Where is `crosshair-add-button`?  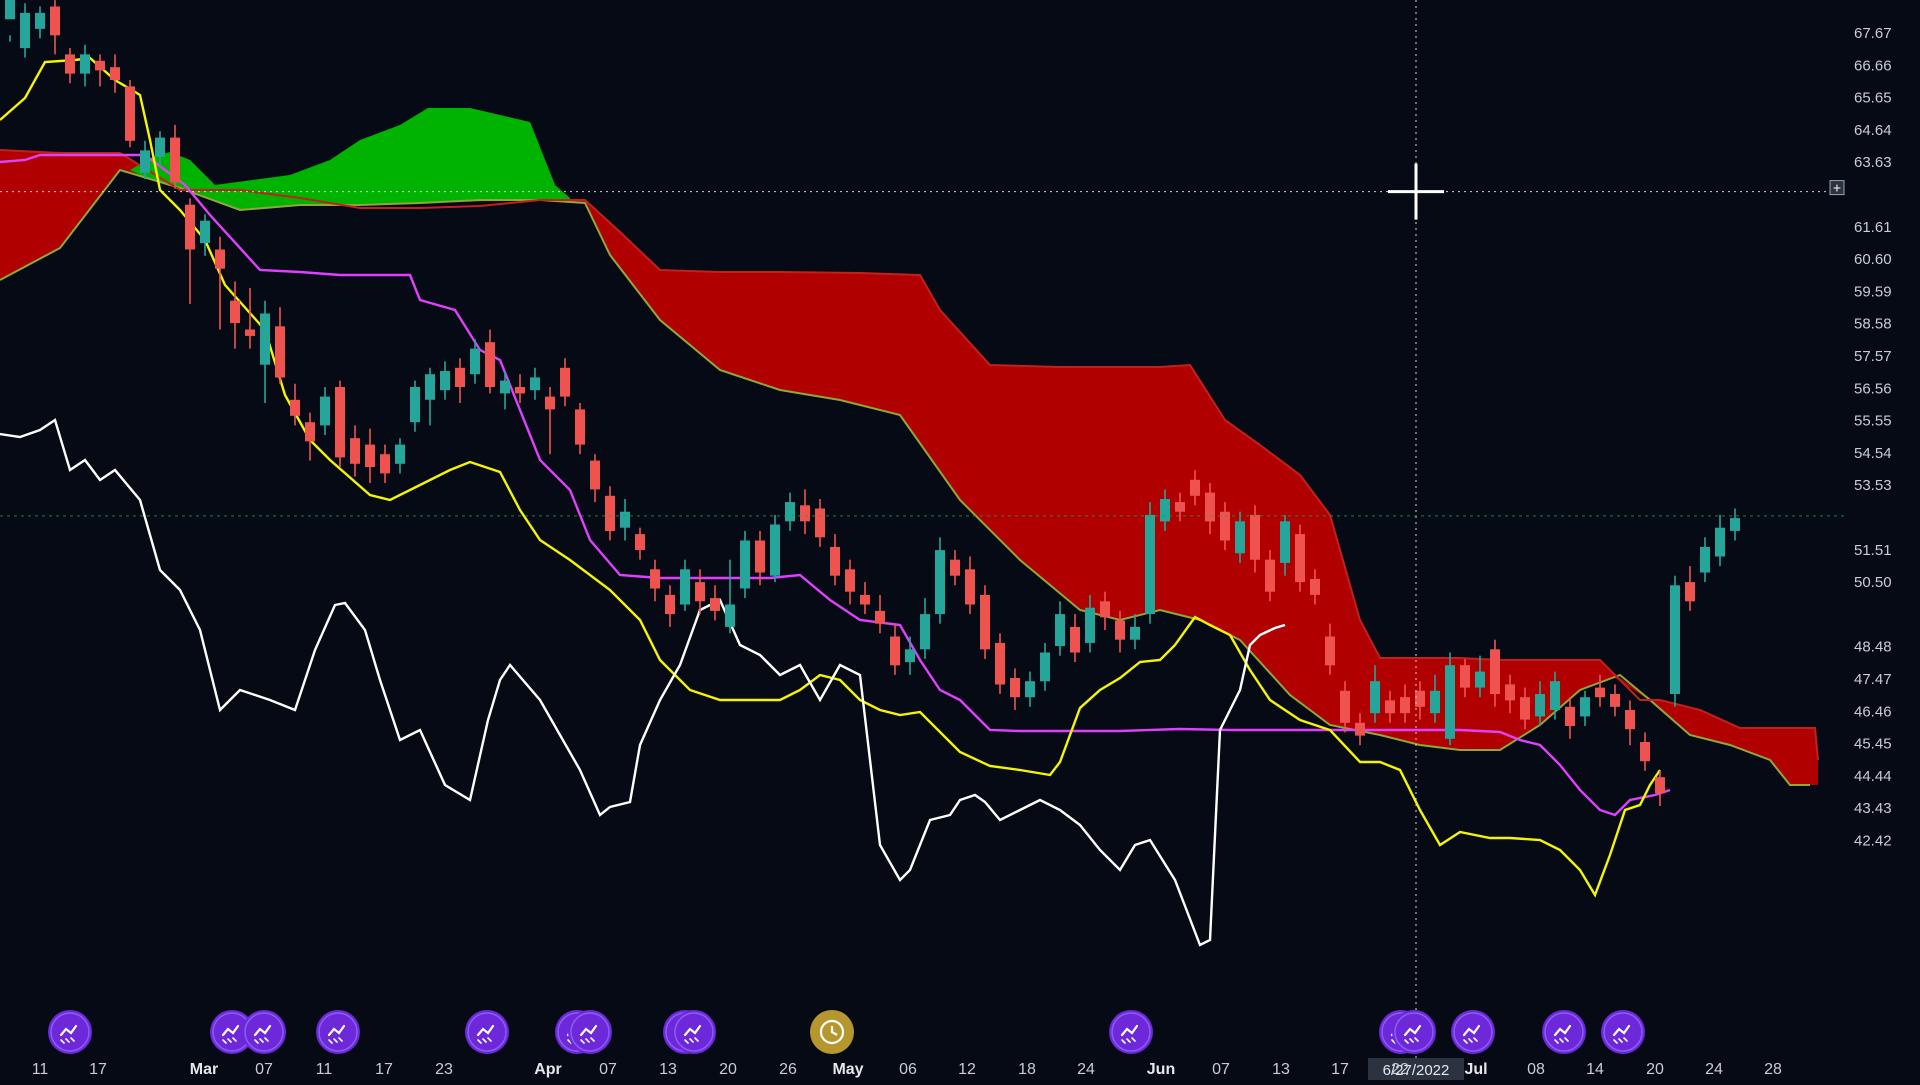
crosshair-add-button is located at coordinates (1837, 188).